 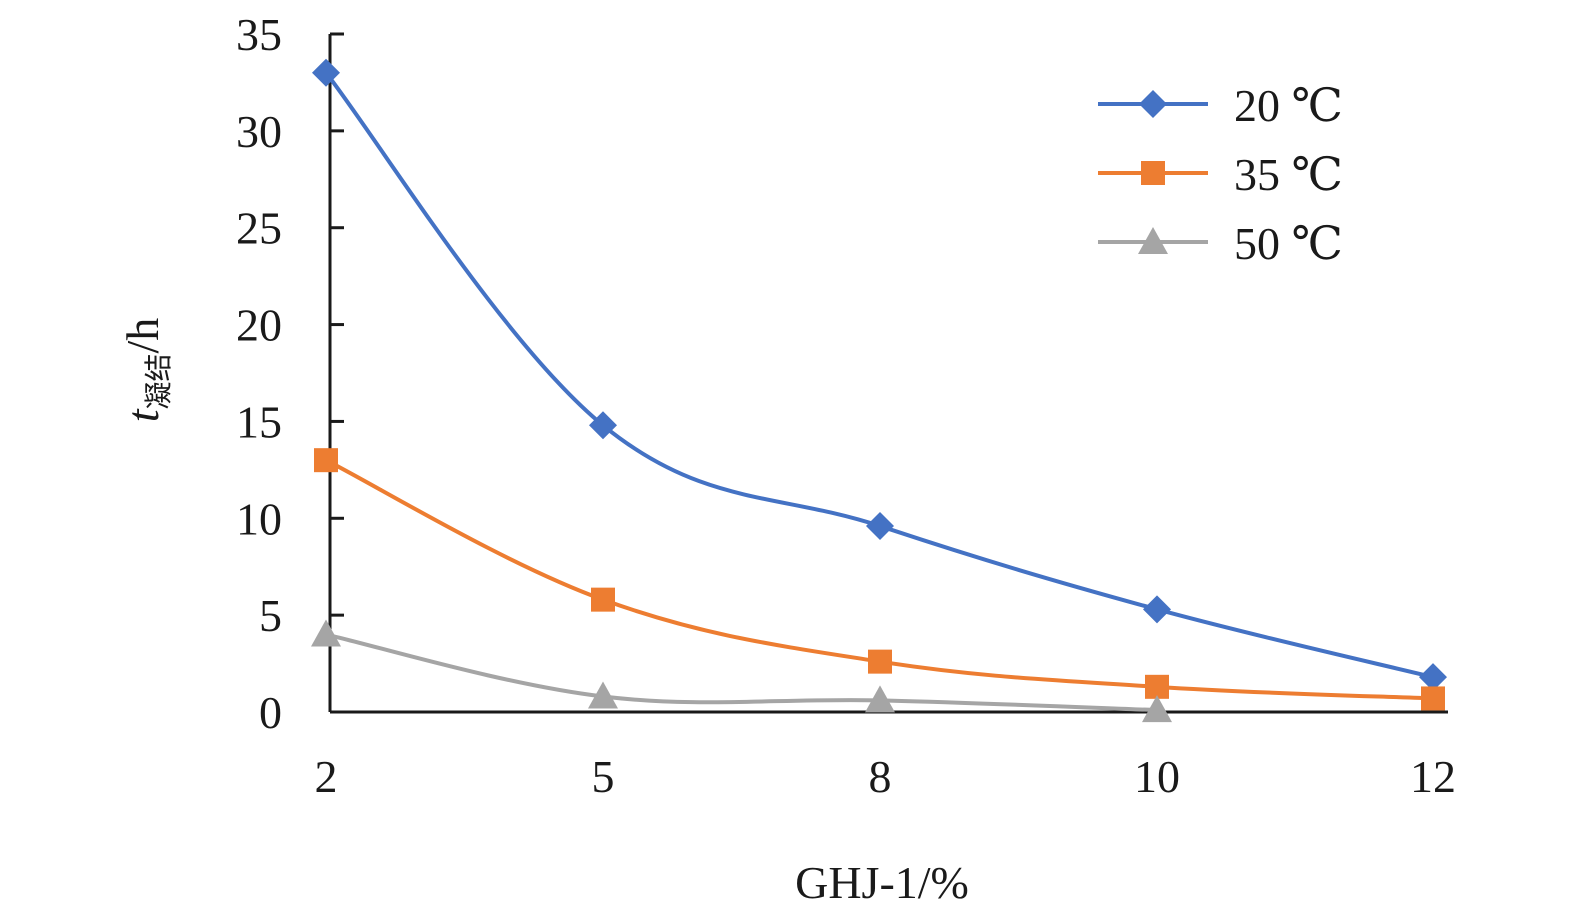 I want to click on legend-label: 20 ℃, so click(x=1288, y=105).